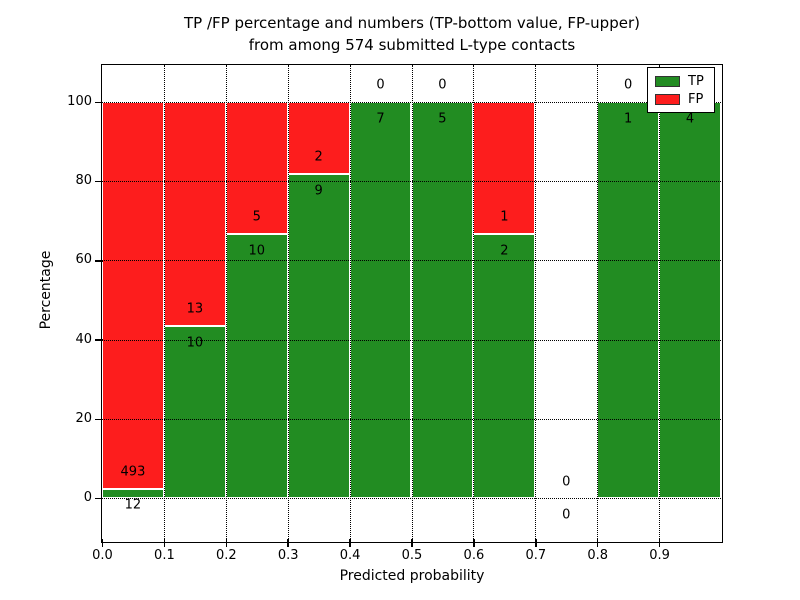 The image size is (800, 600). What do you see at coordinates (350, 555) in the screenshot?
I see `x-tick-label: 0.4` at bounding box center [350, 555].